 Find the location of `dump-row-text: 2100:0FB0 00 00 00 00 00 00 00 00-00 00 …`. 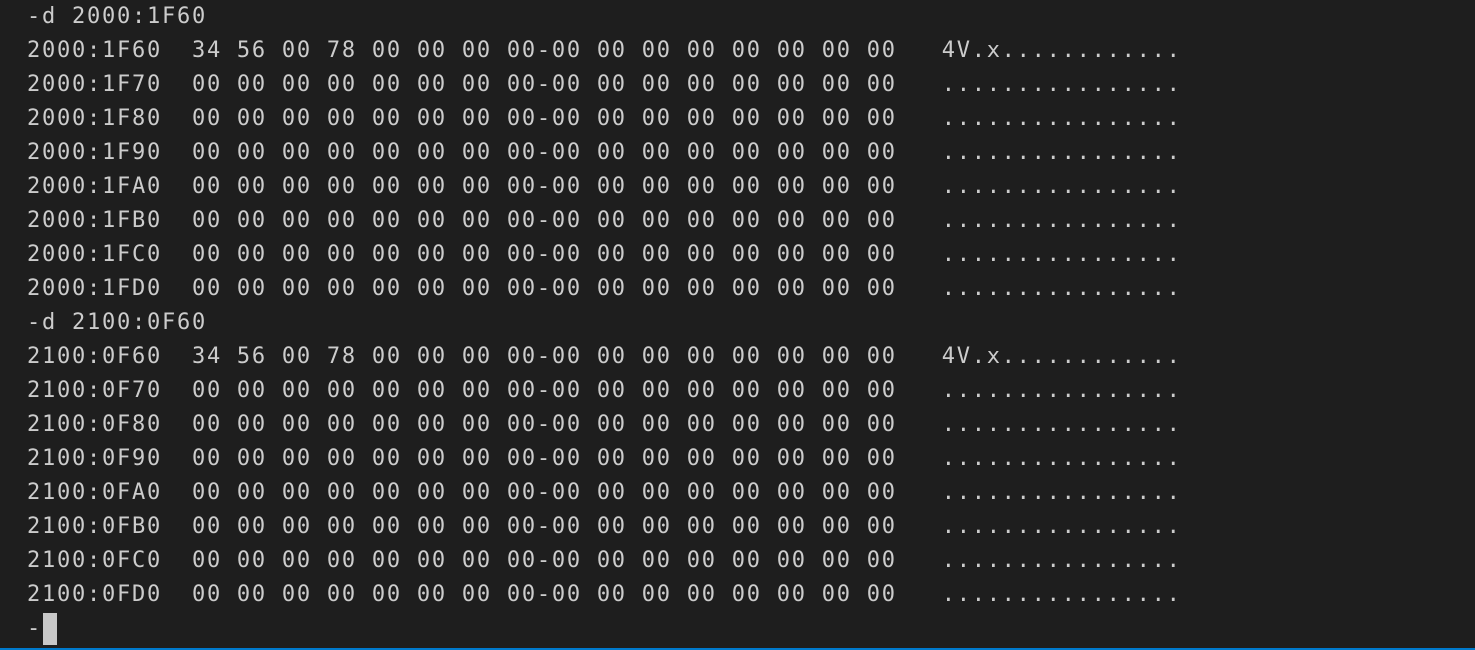

dump-row-text: 2100:0FB0 00 00 00 00 00 00 00 00-00 00 … is located at coordinates (604, 526).